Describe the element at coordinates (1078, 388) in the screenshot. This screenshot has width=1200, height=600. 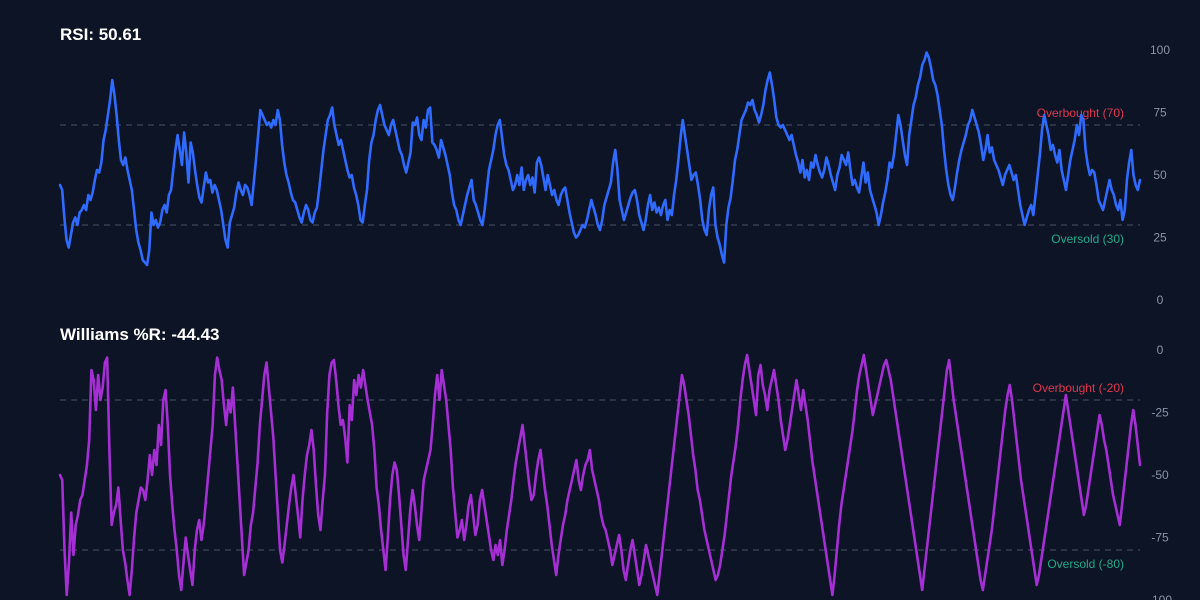
I see `williams-overbought-label: Overbought (-20)` at that location.